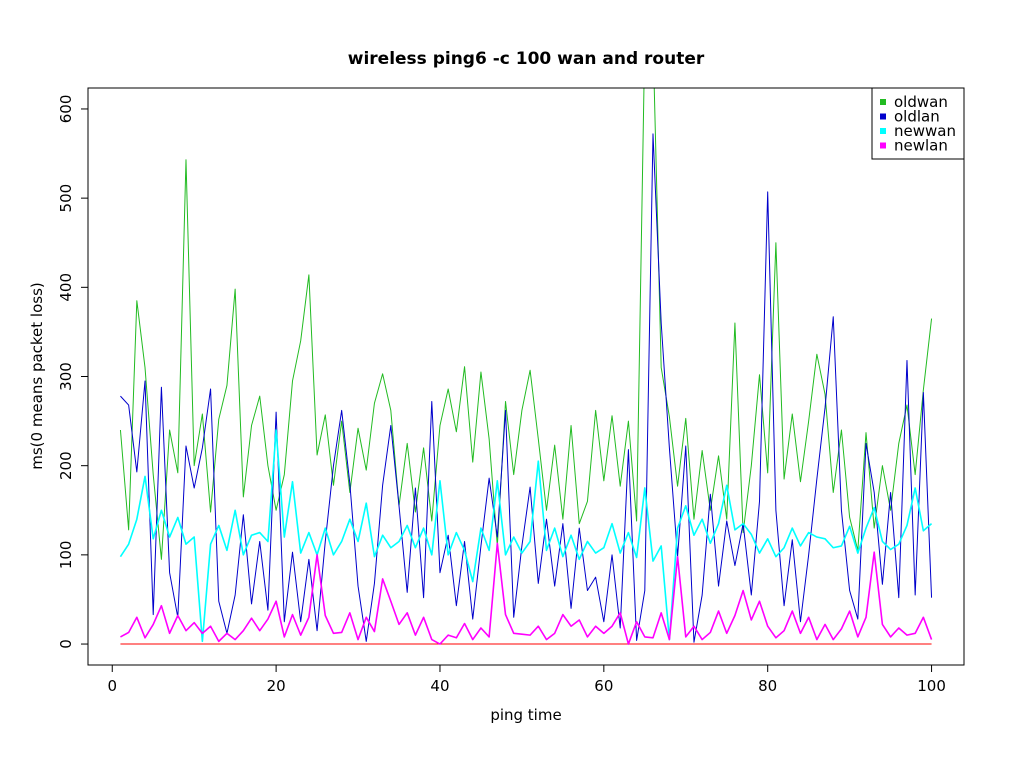  I want to click on y-tick-label: 200, so click(66, 465).